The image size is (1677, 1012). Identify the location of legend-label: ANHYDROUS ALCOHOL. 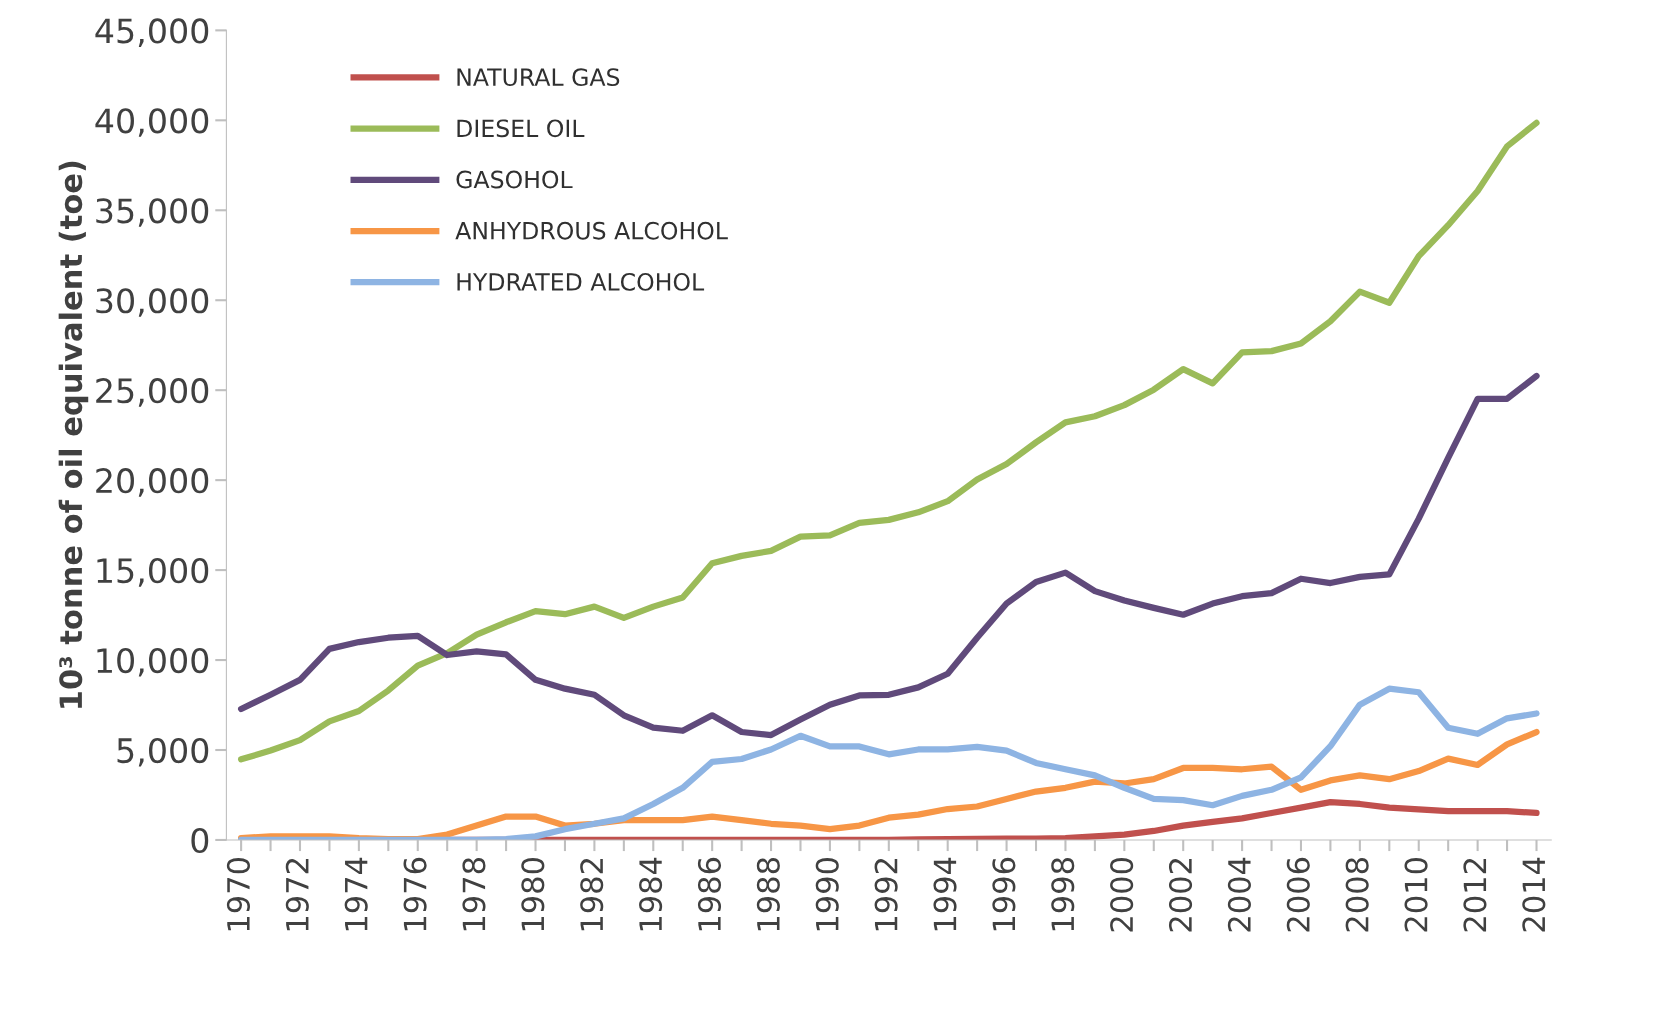
(591, 230).